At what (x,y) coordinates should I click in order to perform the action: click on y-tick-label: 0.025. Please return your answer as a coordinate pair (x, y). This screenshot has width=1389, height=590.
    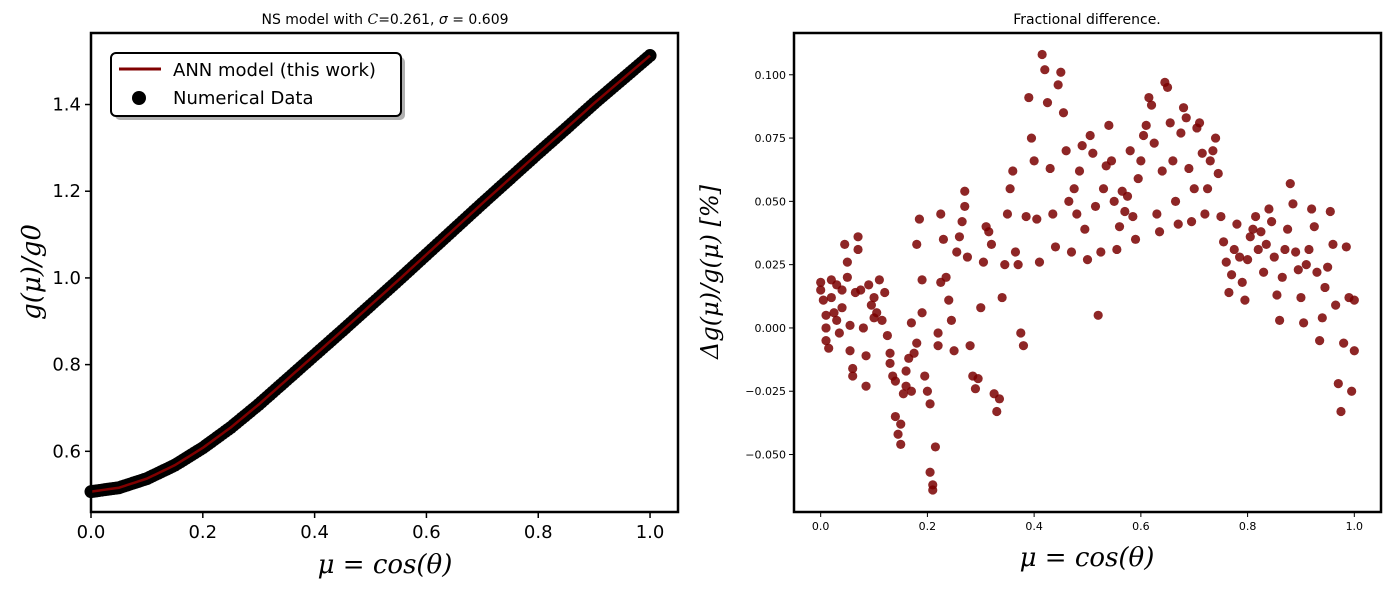
    Looking at the image, I should click on (771, 265).